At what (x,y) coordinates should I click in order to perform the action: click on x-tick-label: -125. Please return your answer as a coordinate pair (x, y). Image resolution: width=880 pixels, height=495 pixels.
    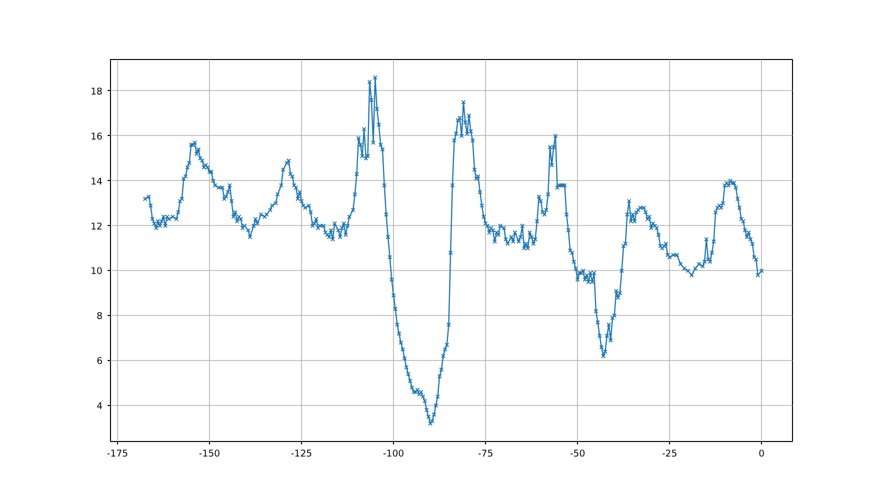
    Looking at the image, I should click on (301, 454).